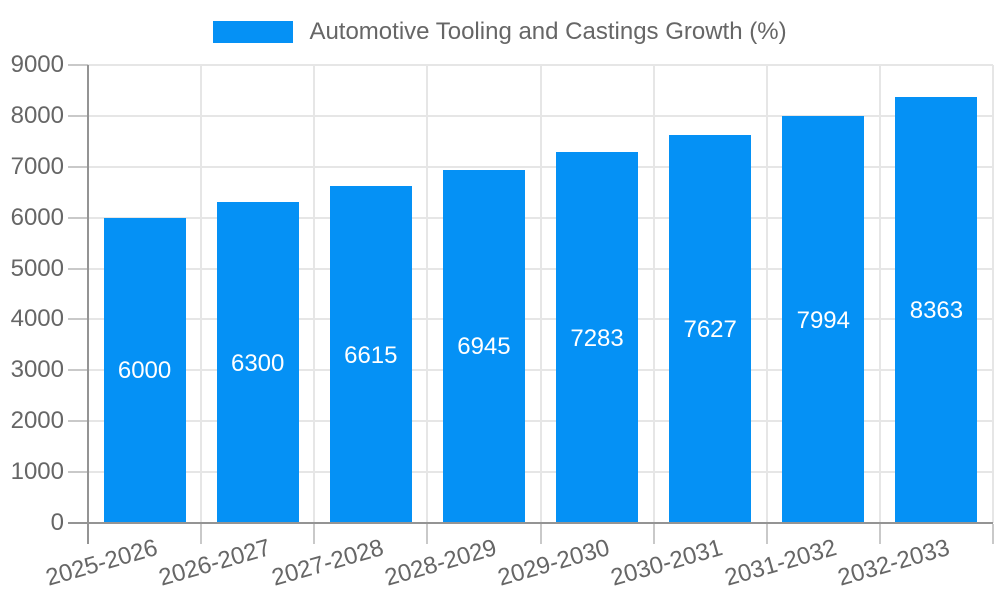 The height and width of the screenshot is (600, 1000). Describe the element at coordinates (88, 304) in the screenshot. I see `y-axis-line` at that location.